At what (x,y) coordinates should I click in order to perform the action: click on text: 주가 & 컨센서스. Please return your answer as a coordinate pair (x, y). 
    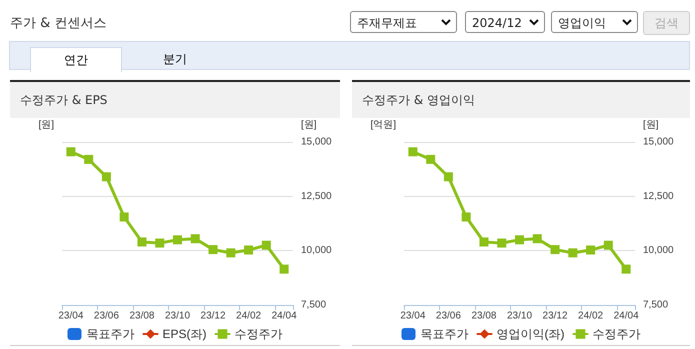
    Looking at the image, I should click on (58, 23).